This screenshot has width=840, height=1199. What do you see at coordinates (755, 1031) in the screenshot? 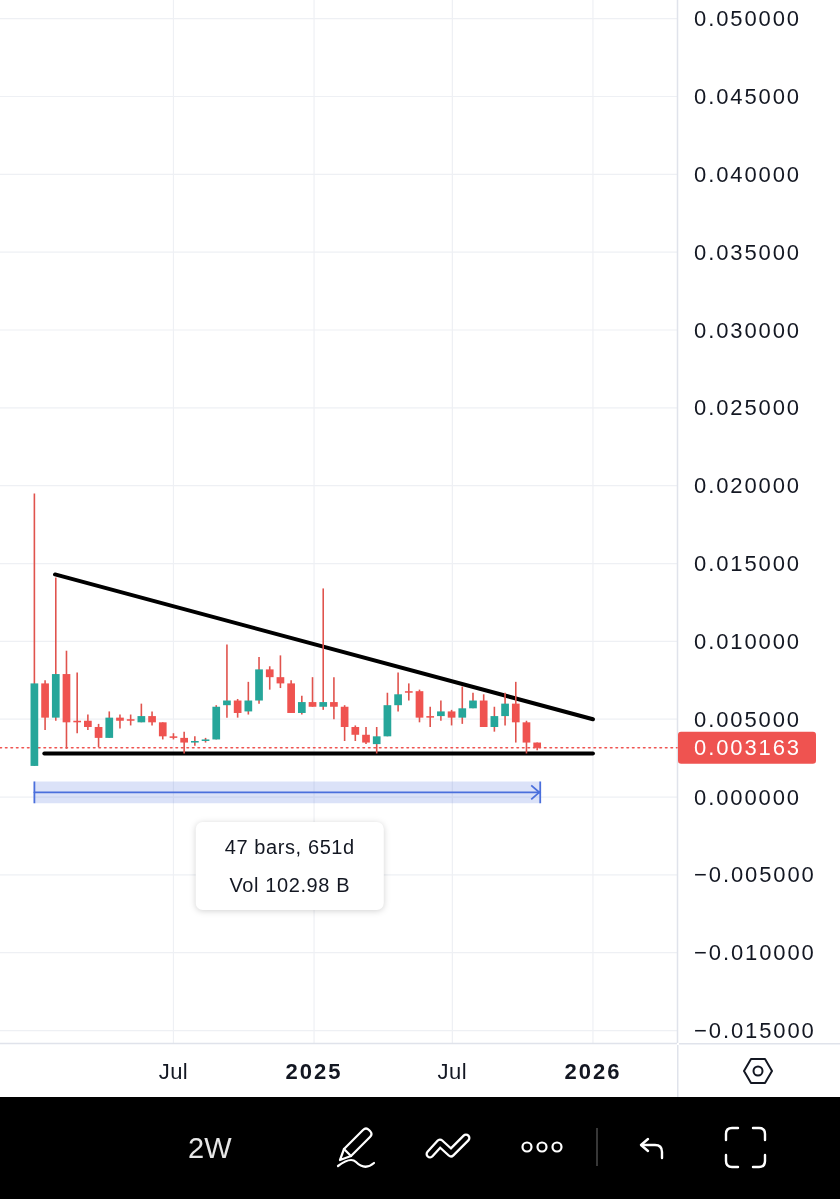
I see `y-tick-label: −0.015000` at bounding box center [755, 1031].